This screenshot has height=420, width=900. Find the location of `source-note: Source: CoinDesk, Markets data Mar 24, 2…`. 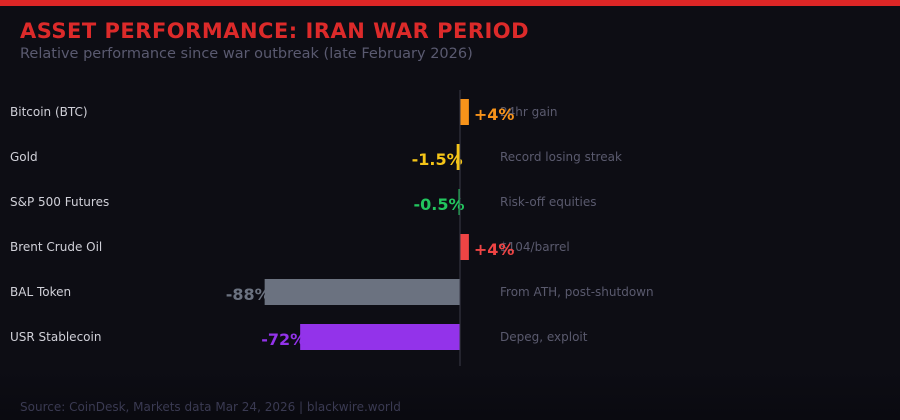

source-note: Source: CoinDesk, Markets data Mar 24, 2… is located at coordinates (210, 407).